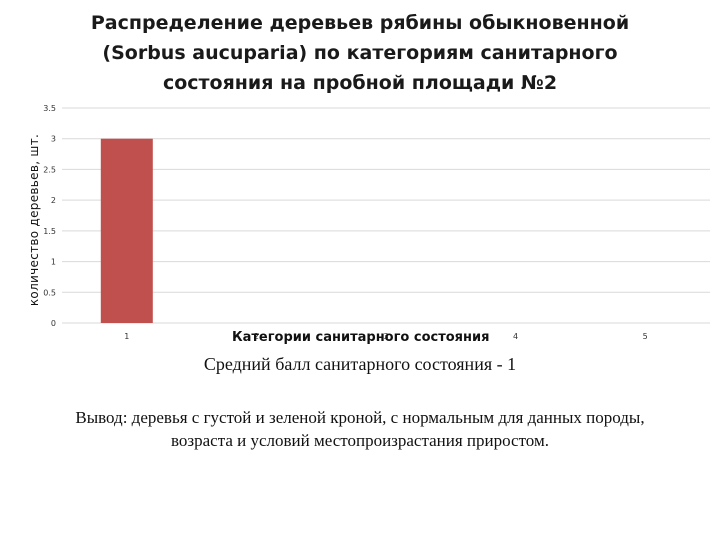 The image size is (720, 540). What do you see at coordinates (360, 364) in the screenshot?
I see `average-score-text: Средний балл санитарного состояния - 1` at bounding box center [360, 364].